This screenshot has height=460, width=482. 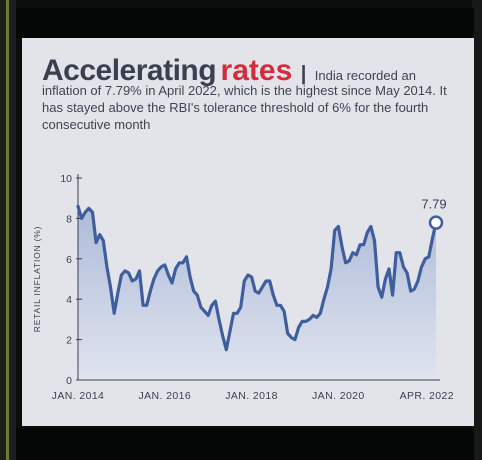 What do you see at coordinates (256, 70) in the screenshot?
I see `chart-title-accent: rates` at bounding box center [256, 70].